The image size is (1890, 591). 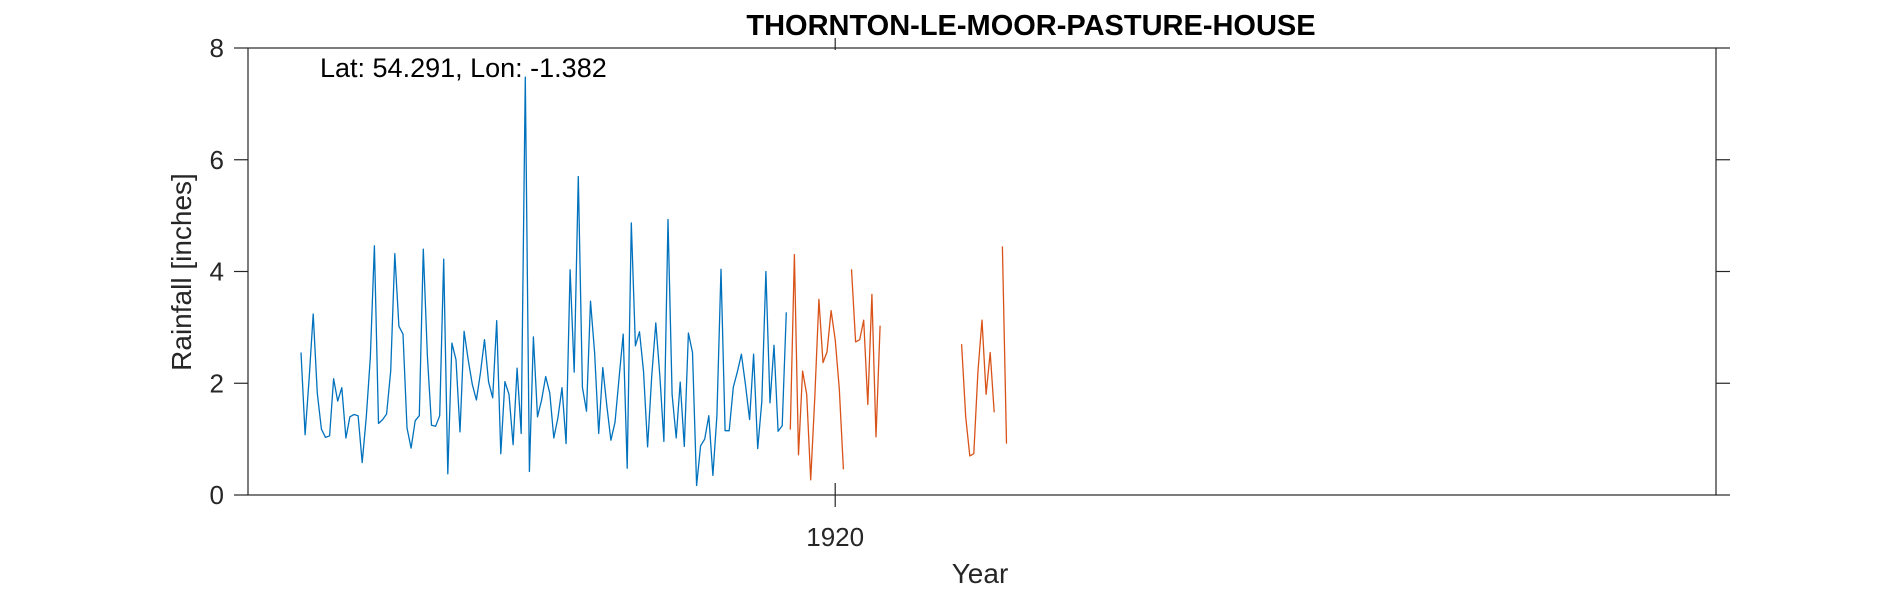 I want to click on y-tick-label: 8, so click(x=217, y=48).